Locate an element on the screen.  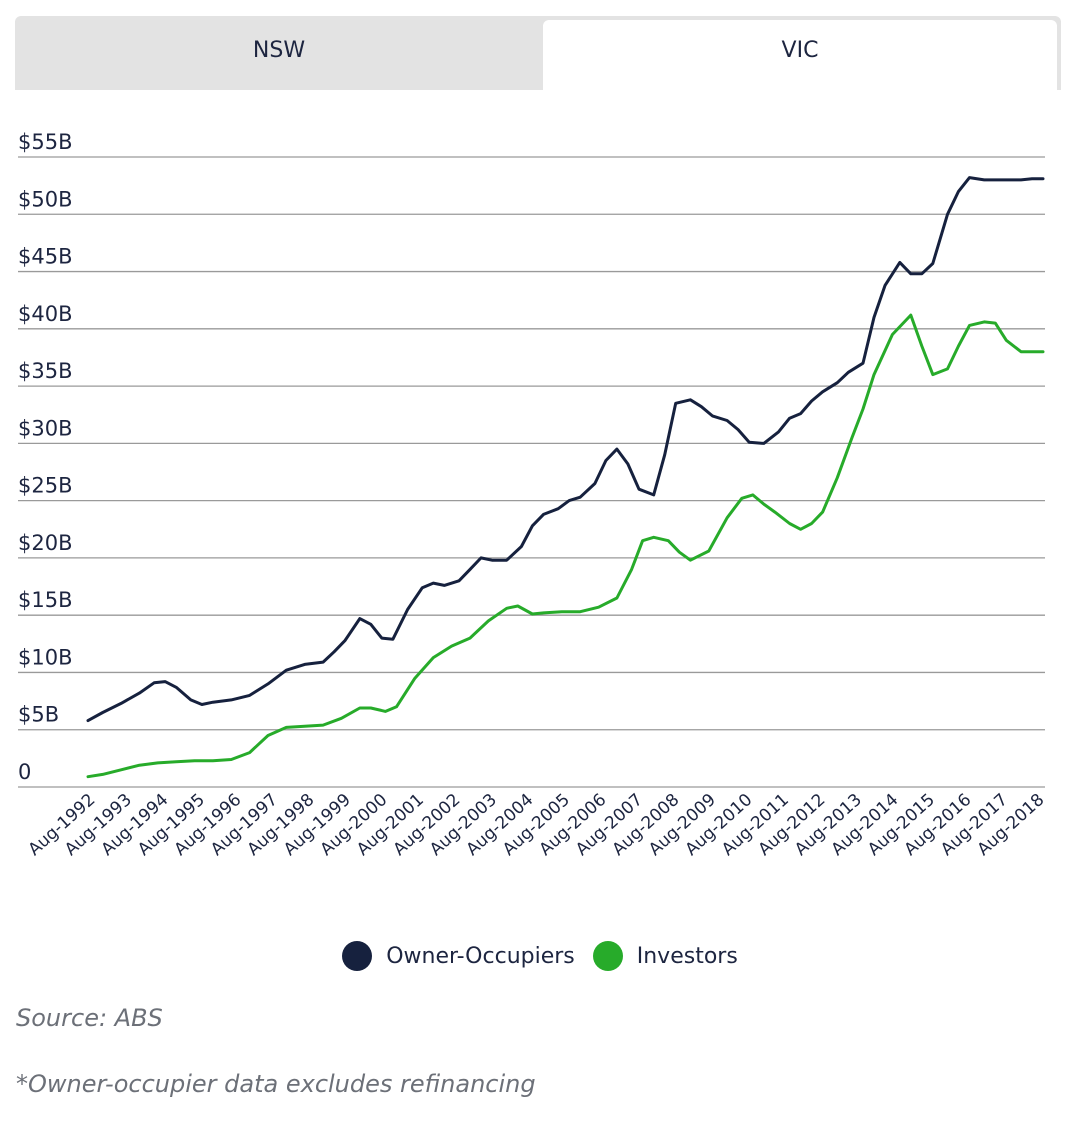
y-tick-label: $5B is located at coordinates (38, 715).